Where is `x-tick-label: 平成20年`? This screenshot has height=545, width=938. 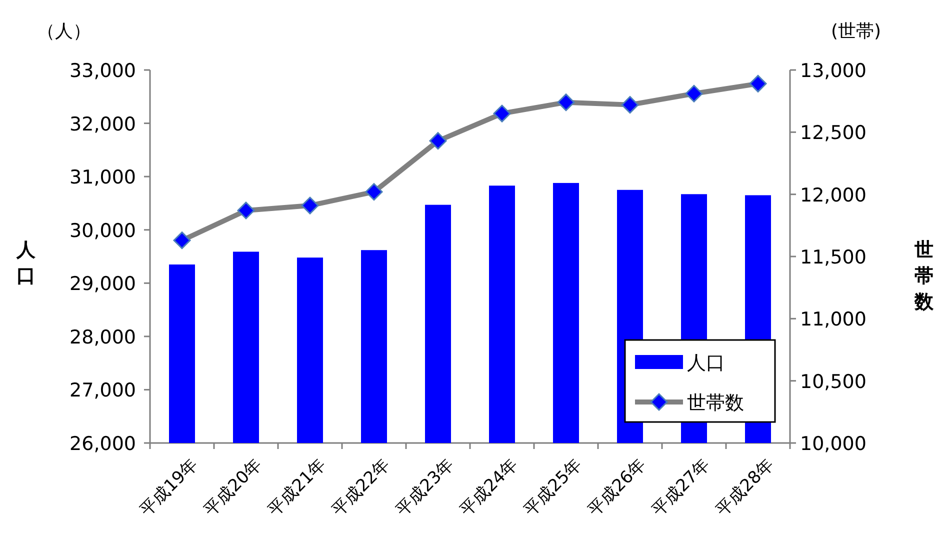
x-tick-label: 平成20年 is located at coordinates (233, 487).